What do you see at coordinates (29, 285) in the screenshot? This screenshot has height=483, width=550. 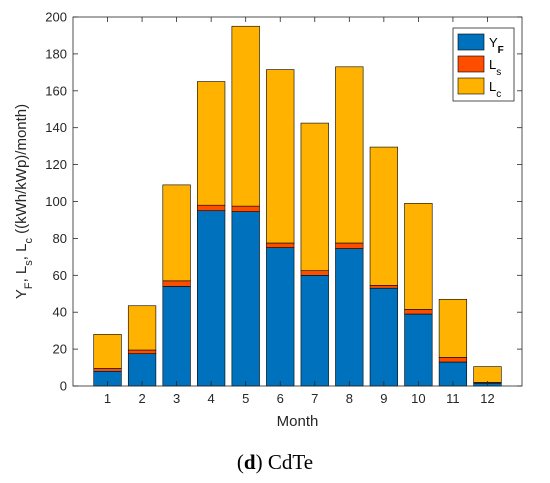 I see `y-label-subscript: F` at bounding box center [29, 285].